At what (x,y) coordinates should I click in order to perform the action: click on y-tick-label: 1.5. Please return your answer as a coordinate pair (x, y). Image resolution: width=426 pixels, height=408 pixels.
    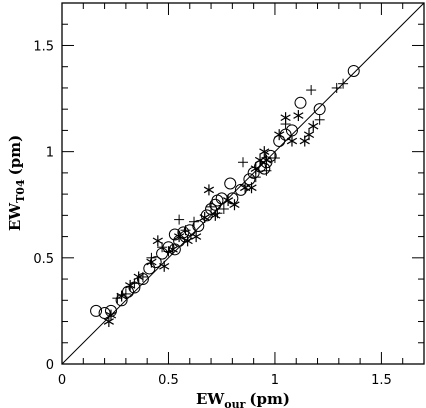
    Looking at the image, I should click on (43, 46).